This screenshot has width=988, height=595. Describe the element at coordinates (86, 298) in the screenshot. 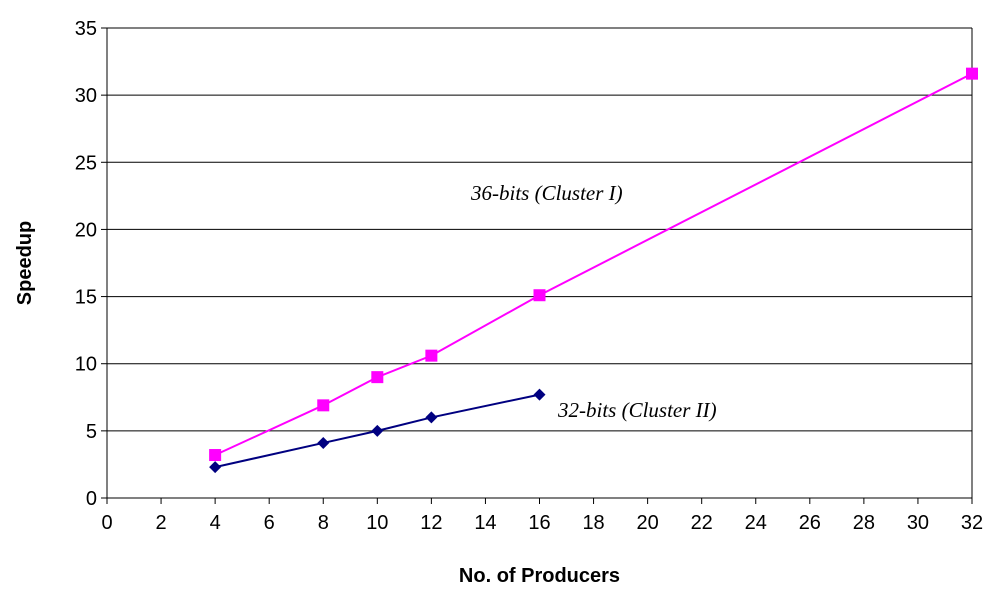

I see `y-tick-label-15: 15` at that location.